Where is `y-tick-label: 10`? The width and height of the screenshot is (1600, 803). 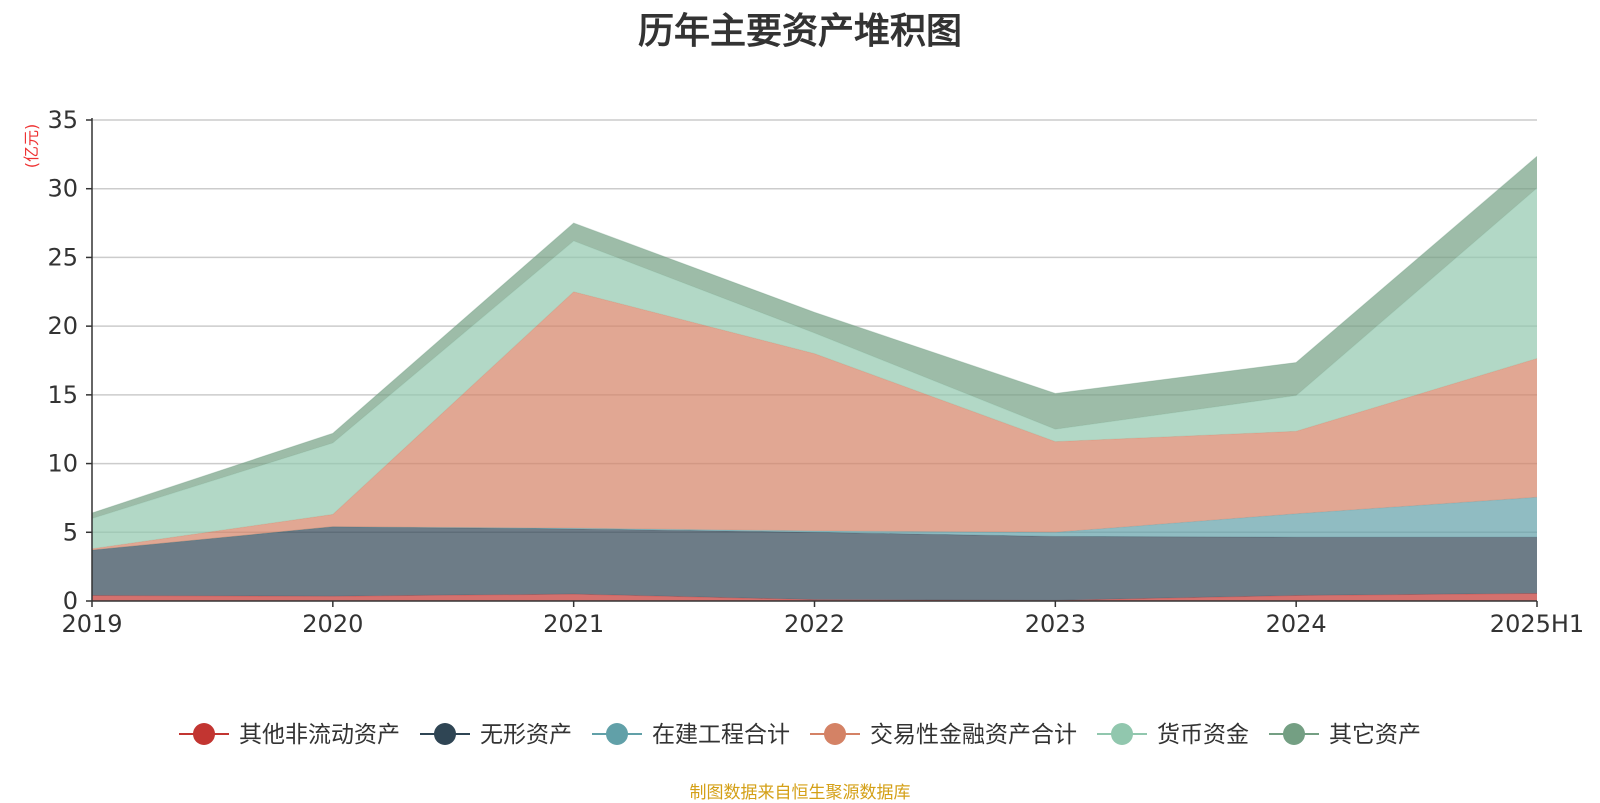 y-tick-label: 10 is located at coordinates (62, 464).